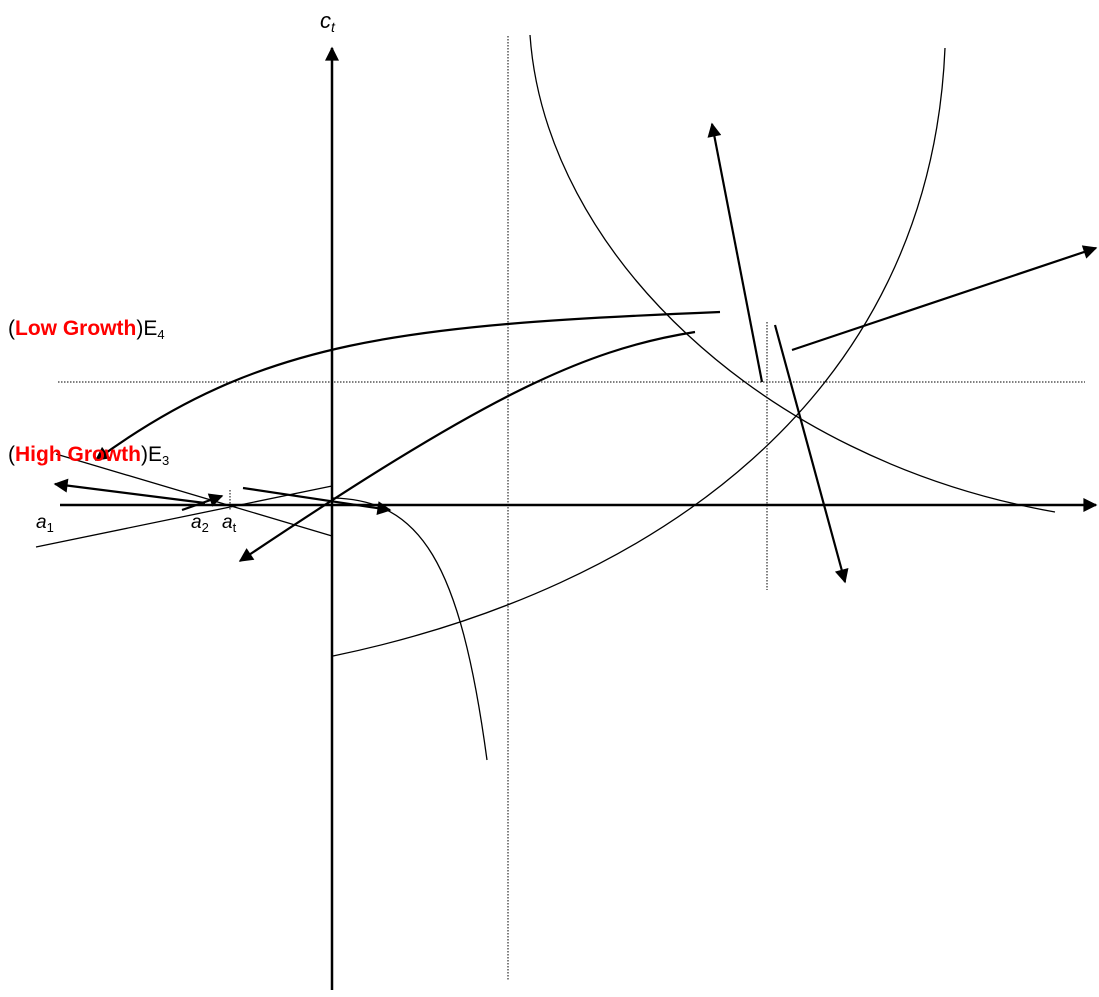 The width and height of the screenshot is (1099, 997). I want to click on high-growth-curve, so click(467, 446).